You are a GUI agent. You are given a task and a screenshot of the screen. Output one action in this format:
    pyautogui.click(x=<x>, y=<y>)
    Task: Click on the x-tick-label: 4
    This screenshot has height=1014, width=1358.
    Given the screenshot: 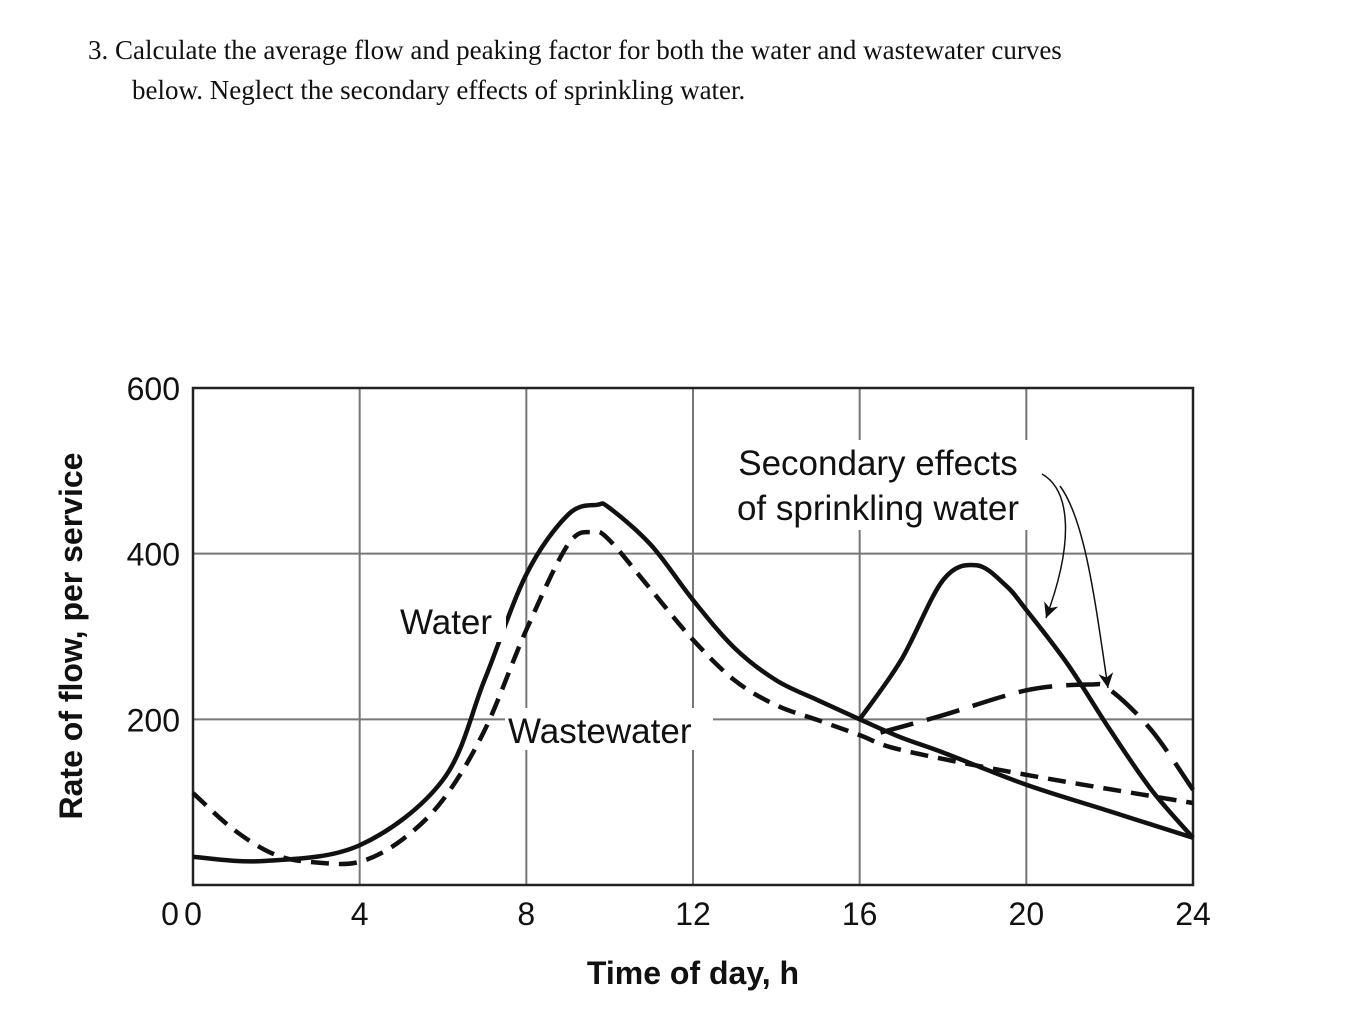 What is the action you would take?
    pyautogui.click(x=360, y=914)
    